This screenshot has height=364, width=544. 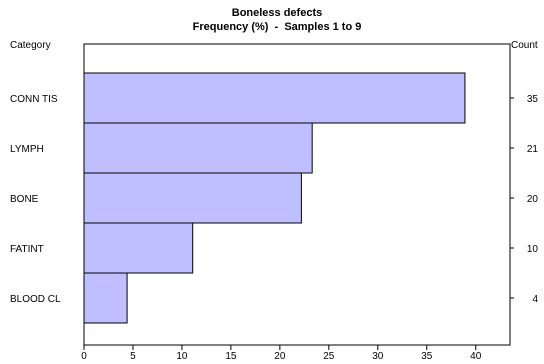 What do you see at coordinates (24, 199) in the screenshot?
I see `category-label-2: BONE` at bounding box center [24, 199].